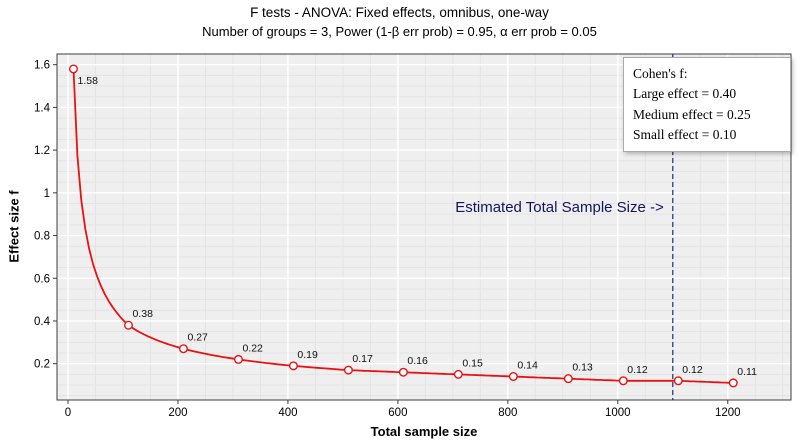 The width and height of the screenshot is (799, 447). What do you see at coordinates (559, 207) in the screenshot?
I see `estimated-sample-size-label: Estimated Total Sample Size ->` at bounding box center [559, 207].